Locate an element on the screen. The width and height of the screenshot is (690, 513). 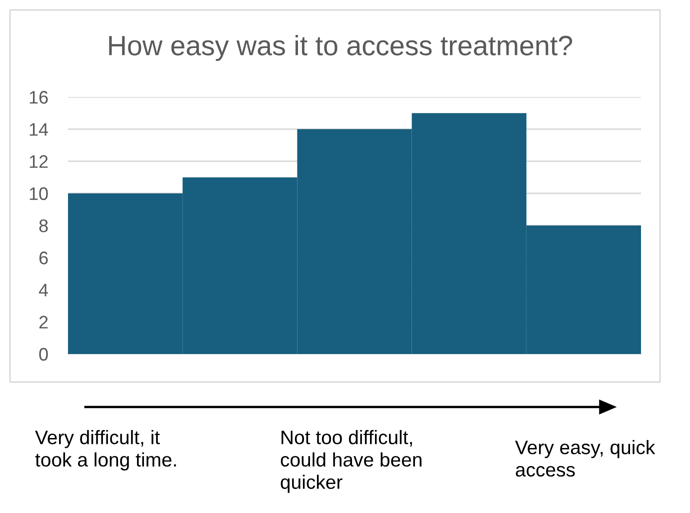
y-tick-label: 6 is located at coordinates (43, 258).